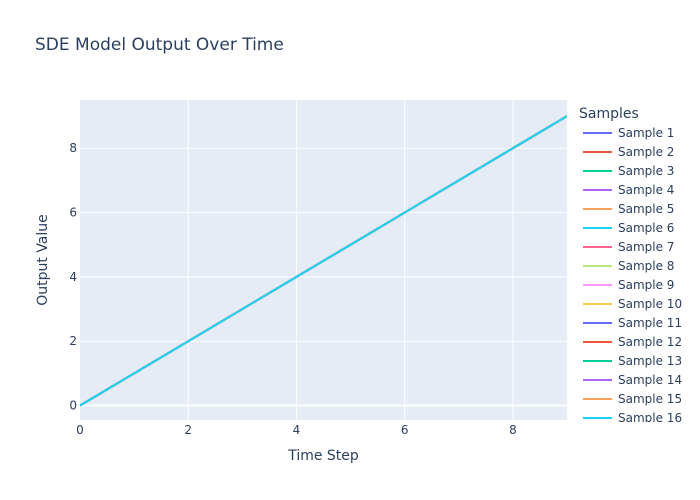 The image size is (700, 500). What do you see at coordinates (646, 285) in the screenshot?
I see `legend-label: Sample 9` at bounding box center [646, 285].